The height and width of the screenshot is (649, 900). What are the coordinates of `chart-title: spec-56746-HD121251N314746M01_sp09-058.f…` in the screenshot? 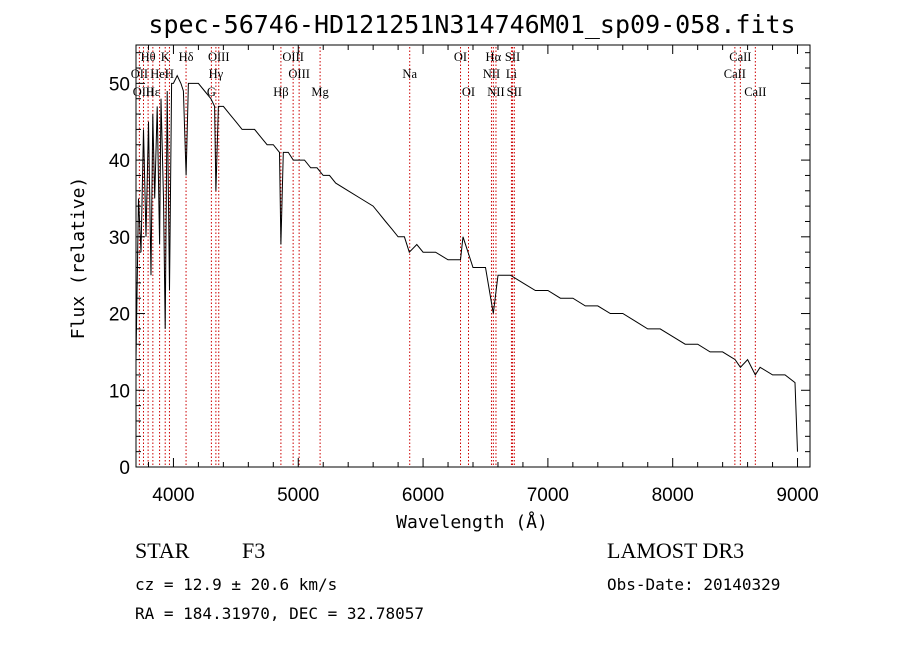 It's located at (471, 24).